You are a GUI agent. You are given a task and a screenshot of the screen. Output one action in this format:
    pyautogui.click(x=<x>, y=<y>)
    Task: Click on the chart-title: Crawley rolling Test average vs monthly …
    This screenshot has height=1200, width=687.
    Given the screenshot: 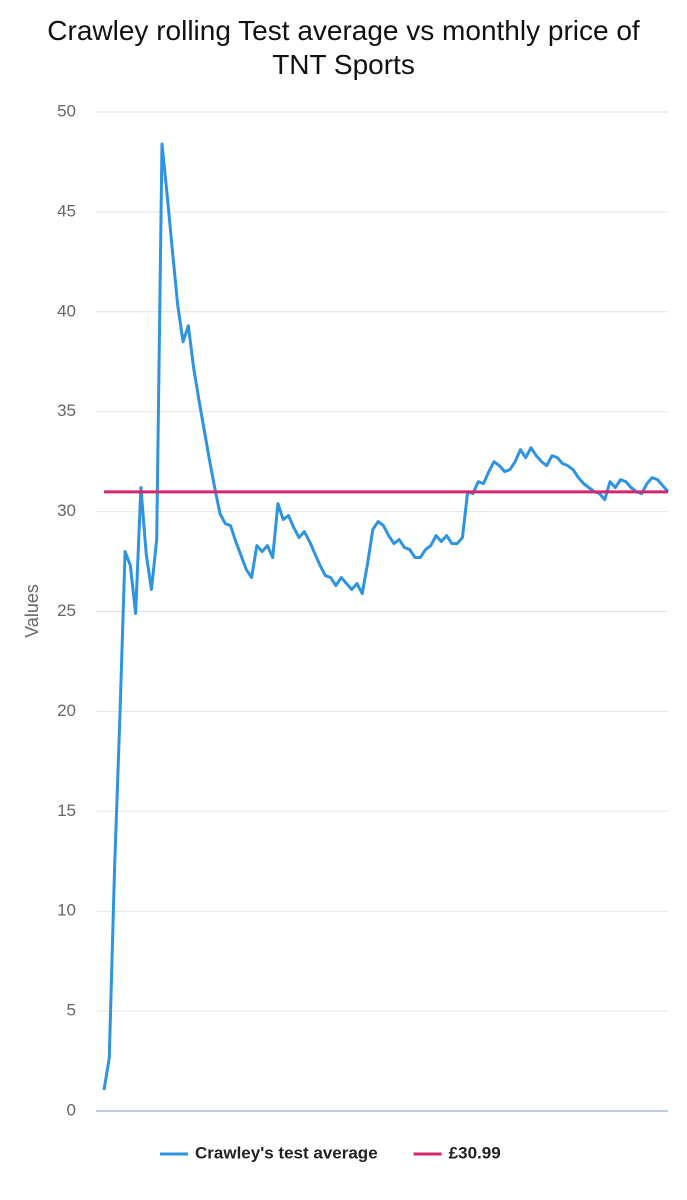 What is the action you would take?
    pyautogui.click(x=343, y=47)
    